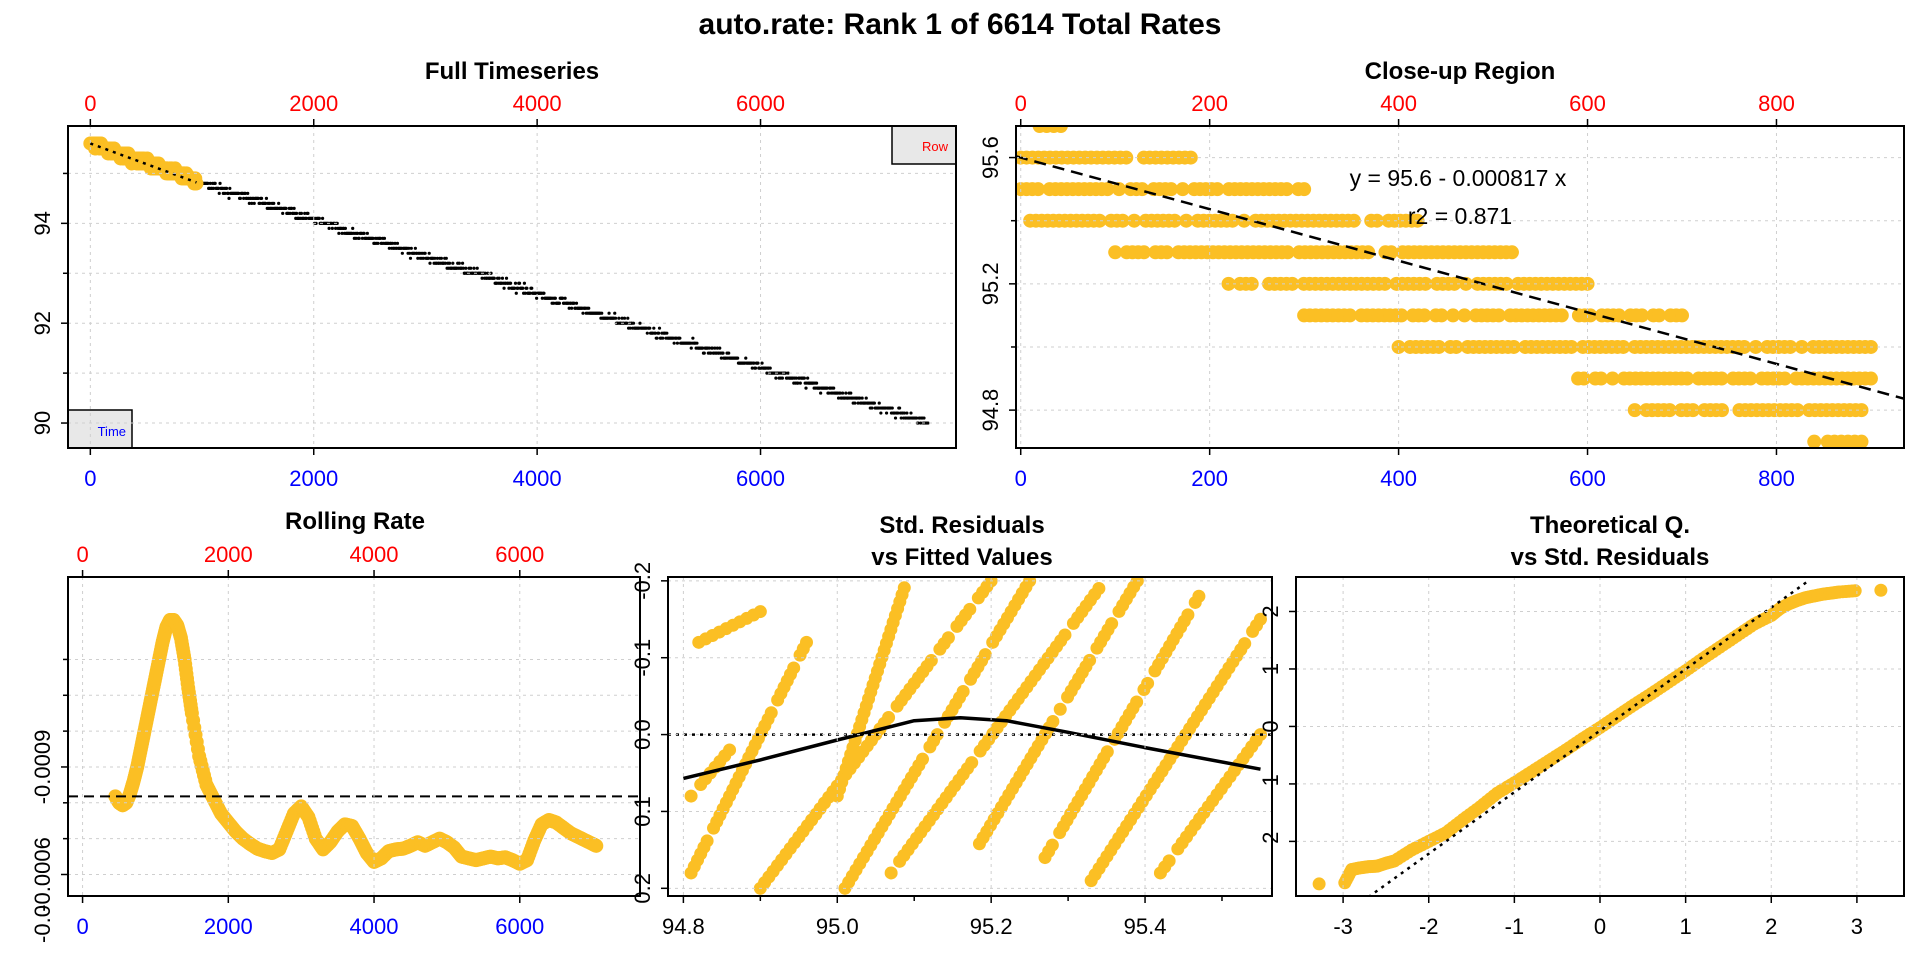 Image resolution: width=1920 pixels, height=960 pixels. I want to click on x2-tick-label: 4000, so click(374, 554).